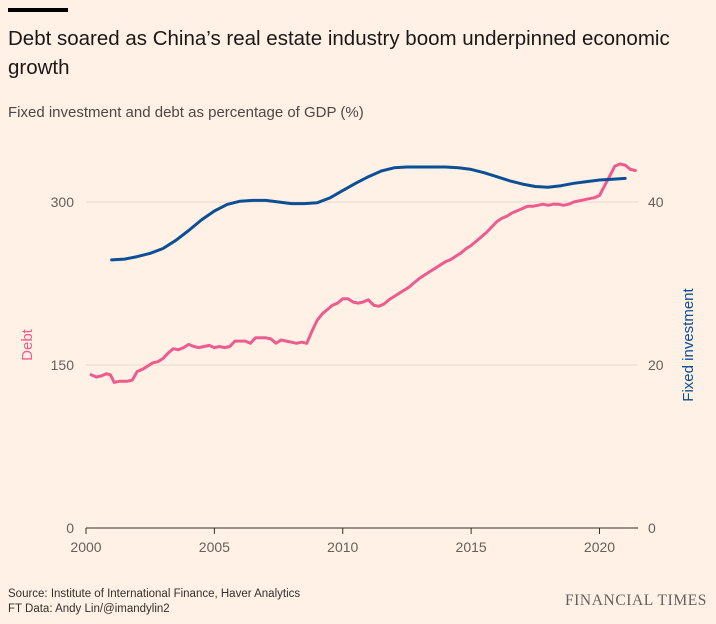 This screenshot has width=716, height=624. I want to click on y-left-tick-label: 150, so click(63, 365).